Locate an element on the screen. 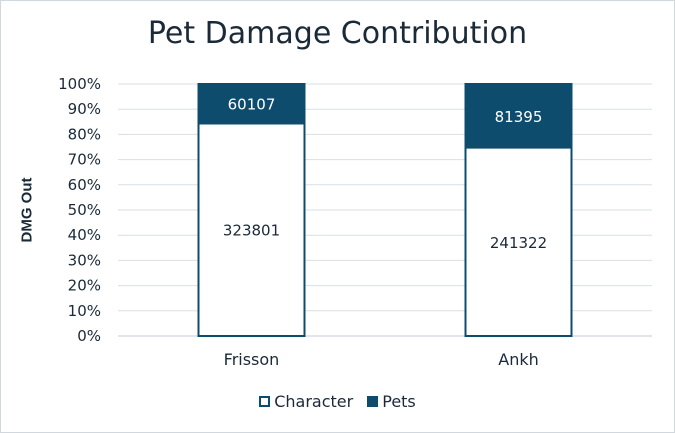  y-tick-label: 30% is located at coordinates (84, 260).